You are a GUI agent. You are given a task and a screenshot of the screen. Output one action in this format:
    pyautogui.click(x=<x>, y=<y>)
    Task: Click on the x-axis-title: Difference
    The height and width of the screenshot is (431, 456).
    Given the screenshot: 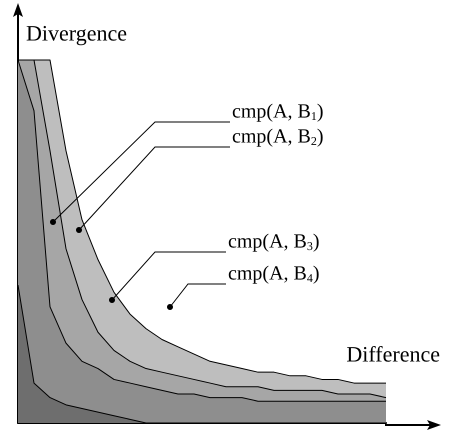 What is the action you would take?
    pyautogui.click(x=393, y=354)
    